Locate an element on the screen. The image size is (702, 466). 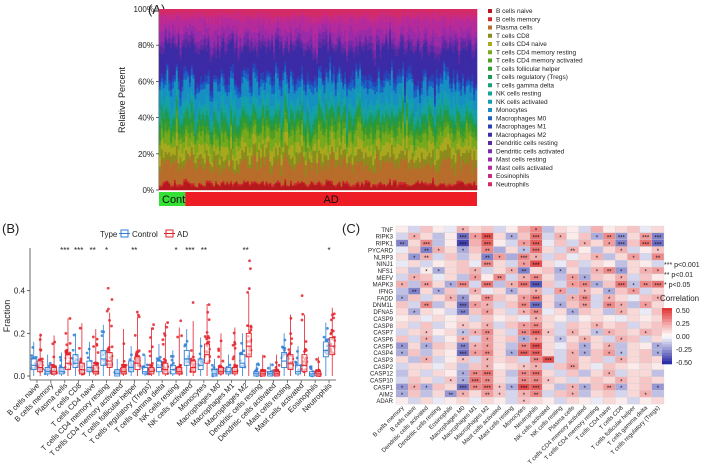
heatmap-cell is located at coordinates (438, 229).